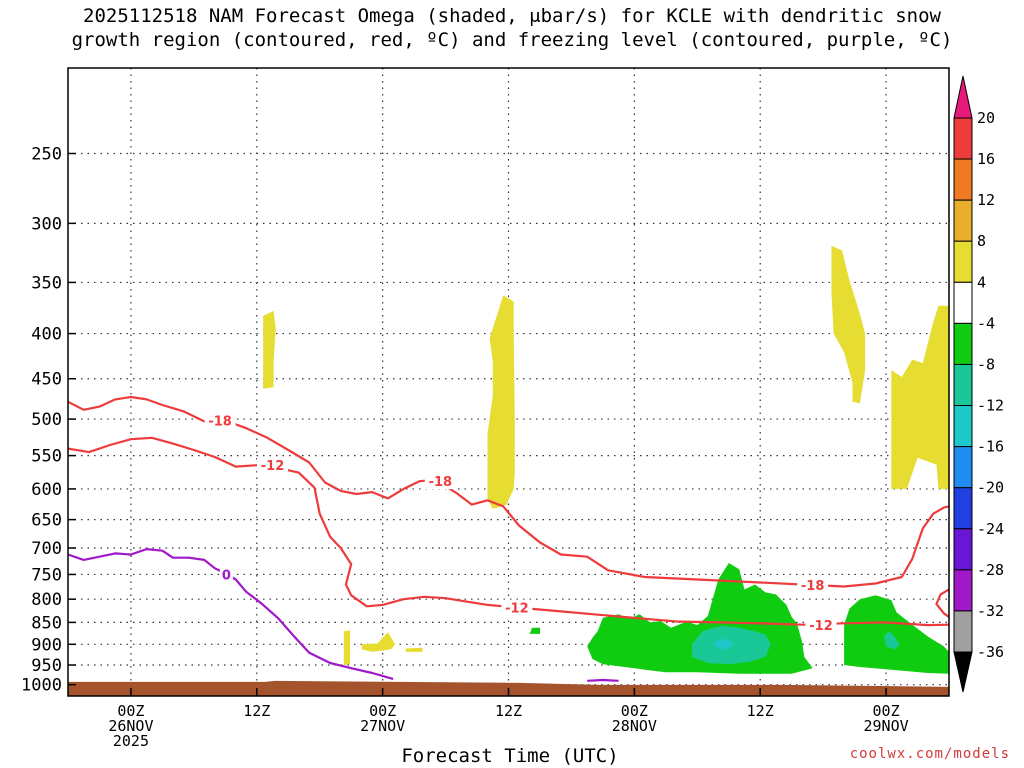 The width and height of the screenshot is (1024, 768). What do you see at coordinates (990, 488) in the screenshot?
I see `colorbar-label: -20` at bounding box center [990, 488].